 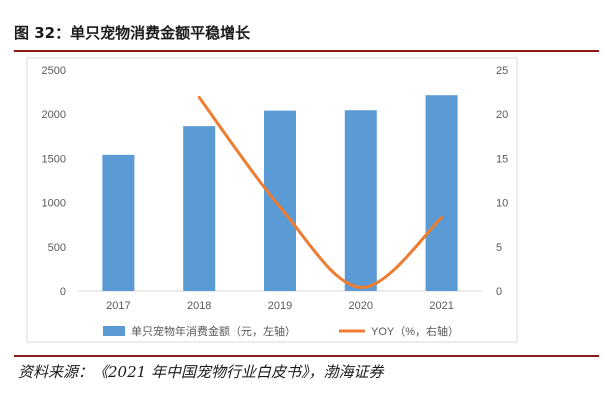 What do you see at coordinates (63, 292) in the screenshot?
I see `left-tick-label: 0` at bounding box center [63, 292].